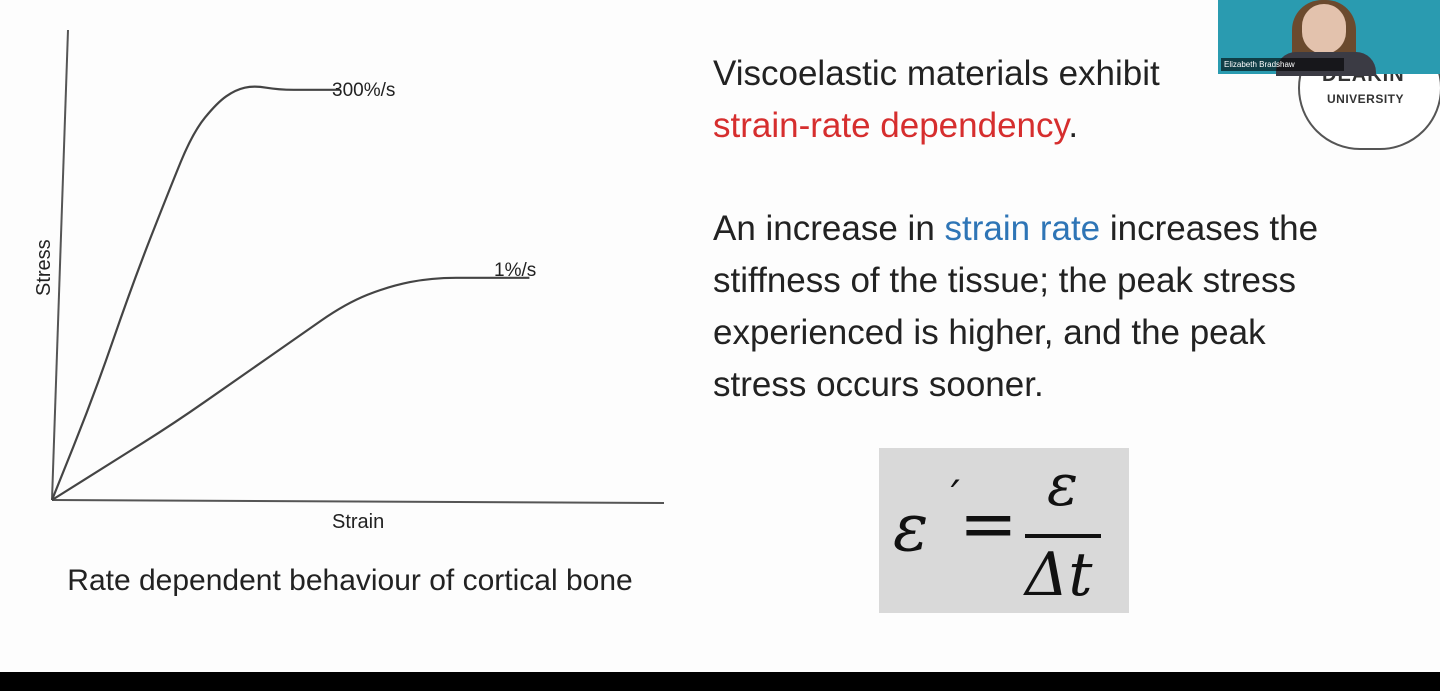 This screenshot has width=1440, height=691. What do you see at coordinates (829, 228) in the screenshot?
I see `p2-text-start: An increase in` at bounding box center [829, 228].